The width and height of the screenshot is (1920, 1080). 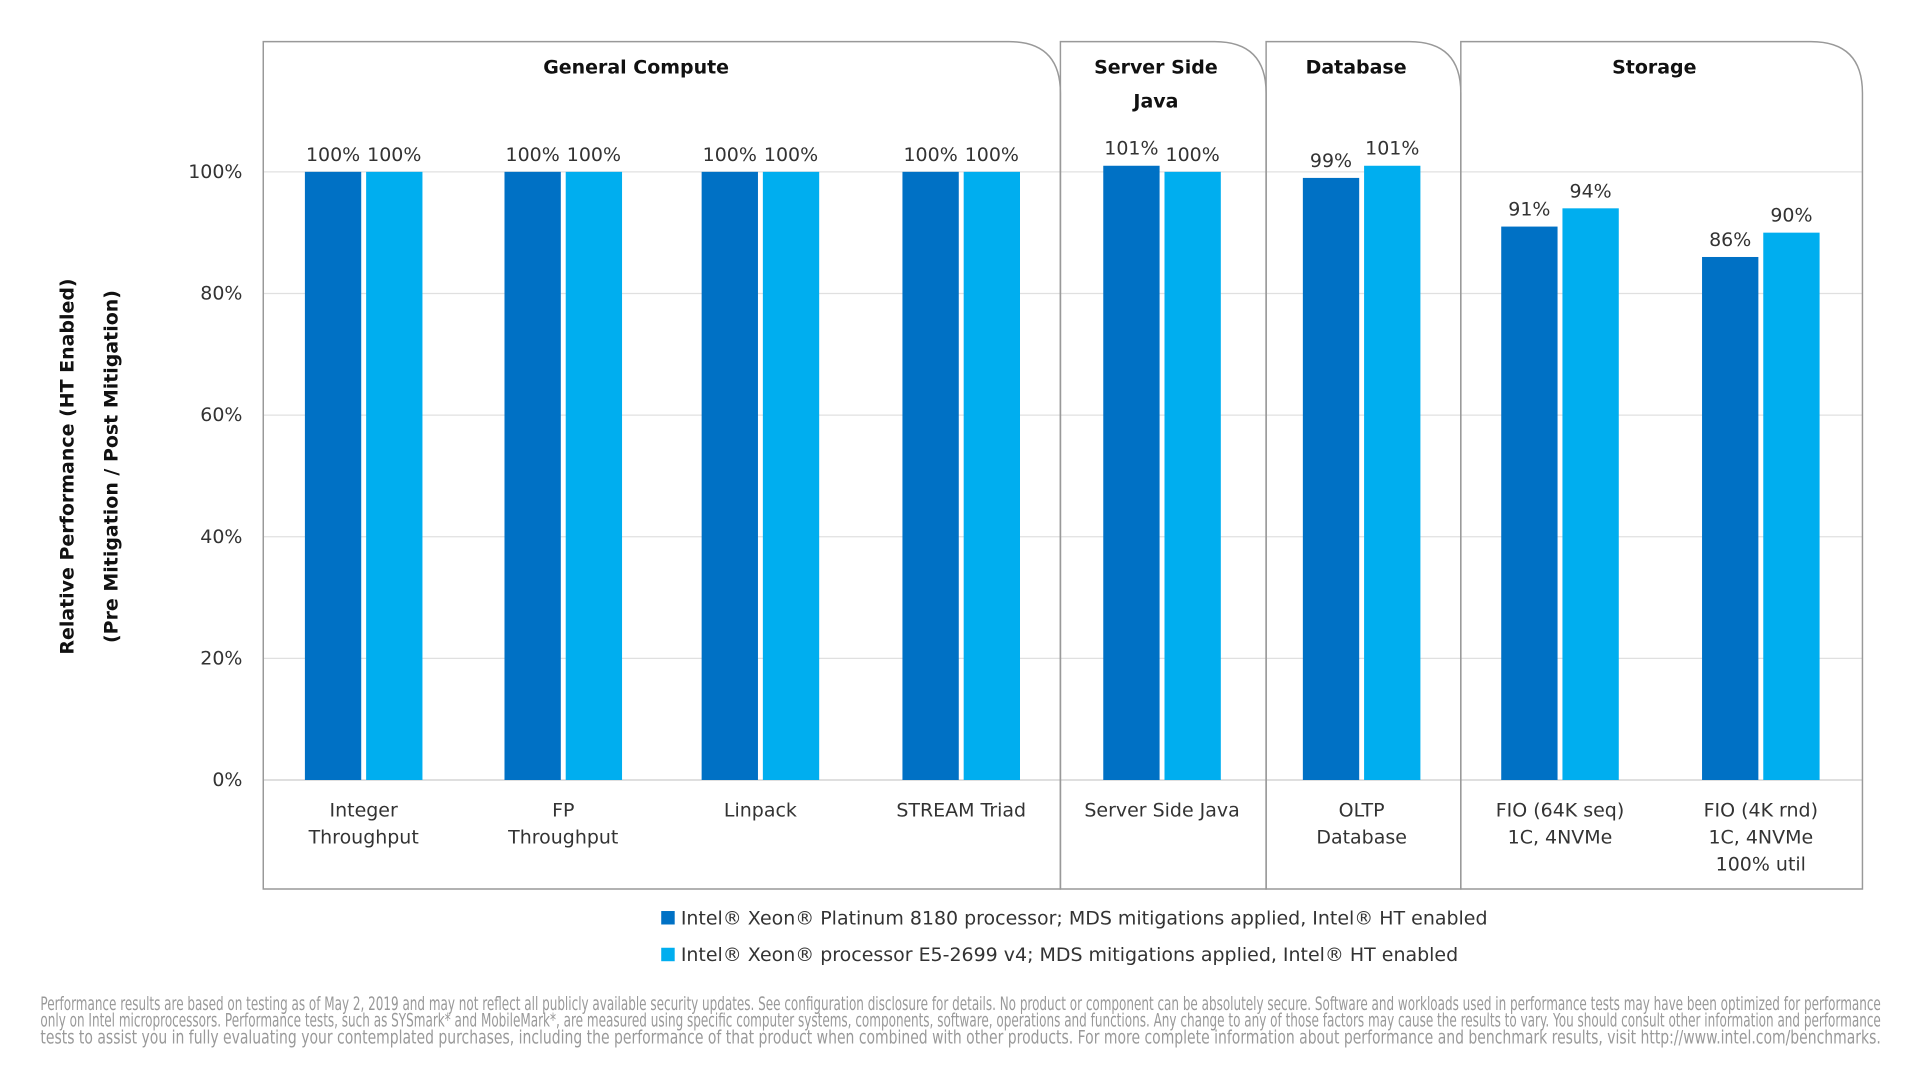 I want to click on y-tick-label: 80%, so click(x=221, y=294).